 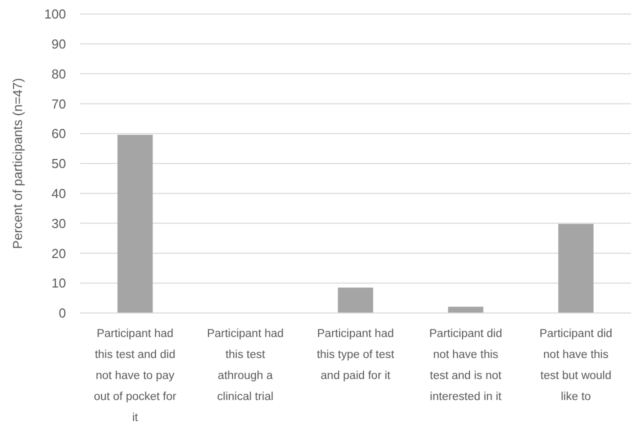 I want to click on x-tick-label: Participant had this test athrough a clinical trial, so click(x=245, y=365).